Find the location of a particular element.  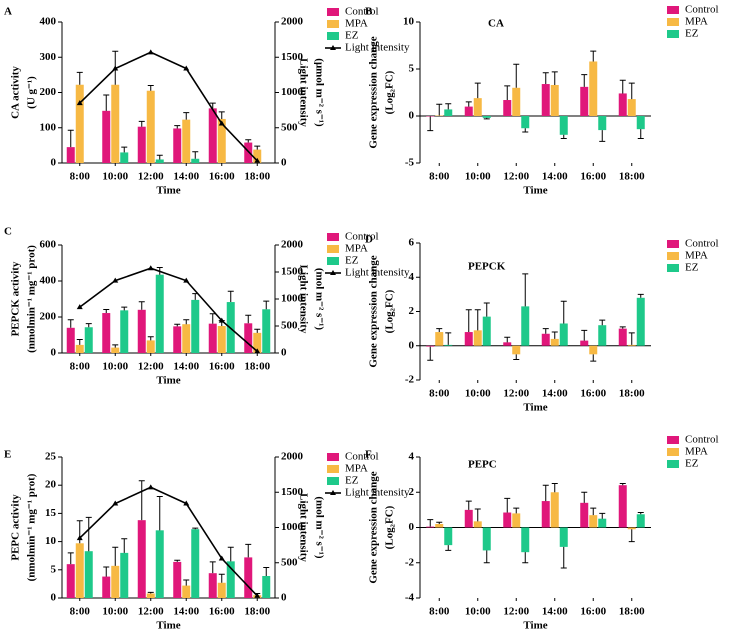

y2-tick-label: 2000 is located at coordinates (292, 457).